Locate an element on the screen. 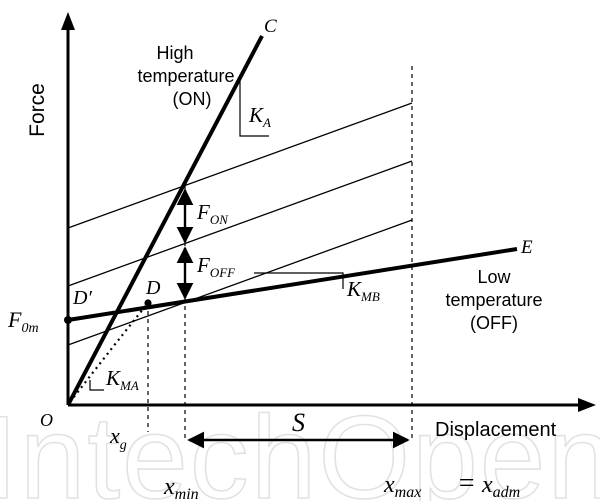 Image resolution: width=600 pixels, height=501 pixels. e-label: E is located at coordinates (526, 247).